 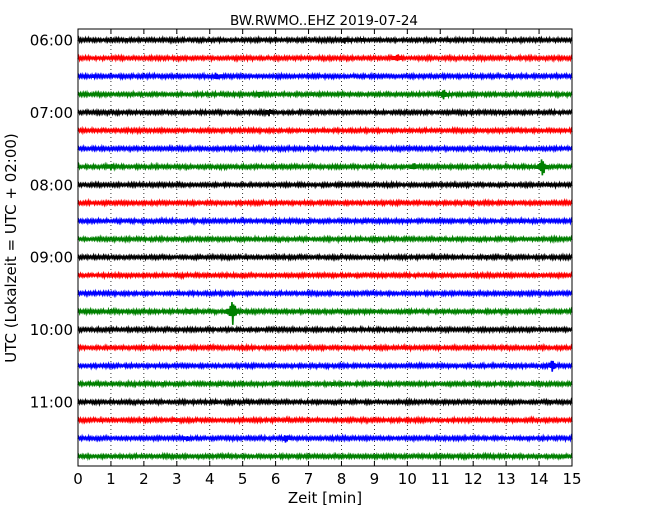 What do you see at coordinates (51, 330) in the screenshot?
I see `y-tick-label: 10:00` at bounding box center [51, 330].